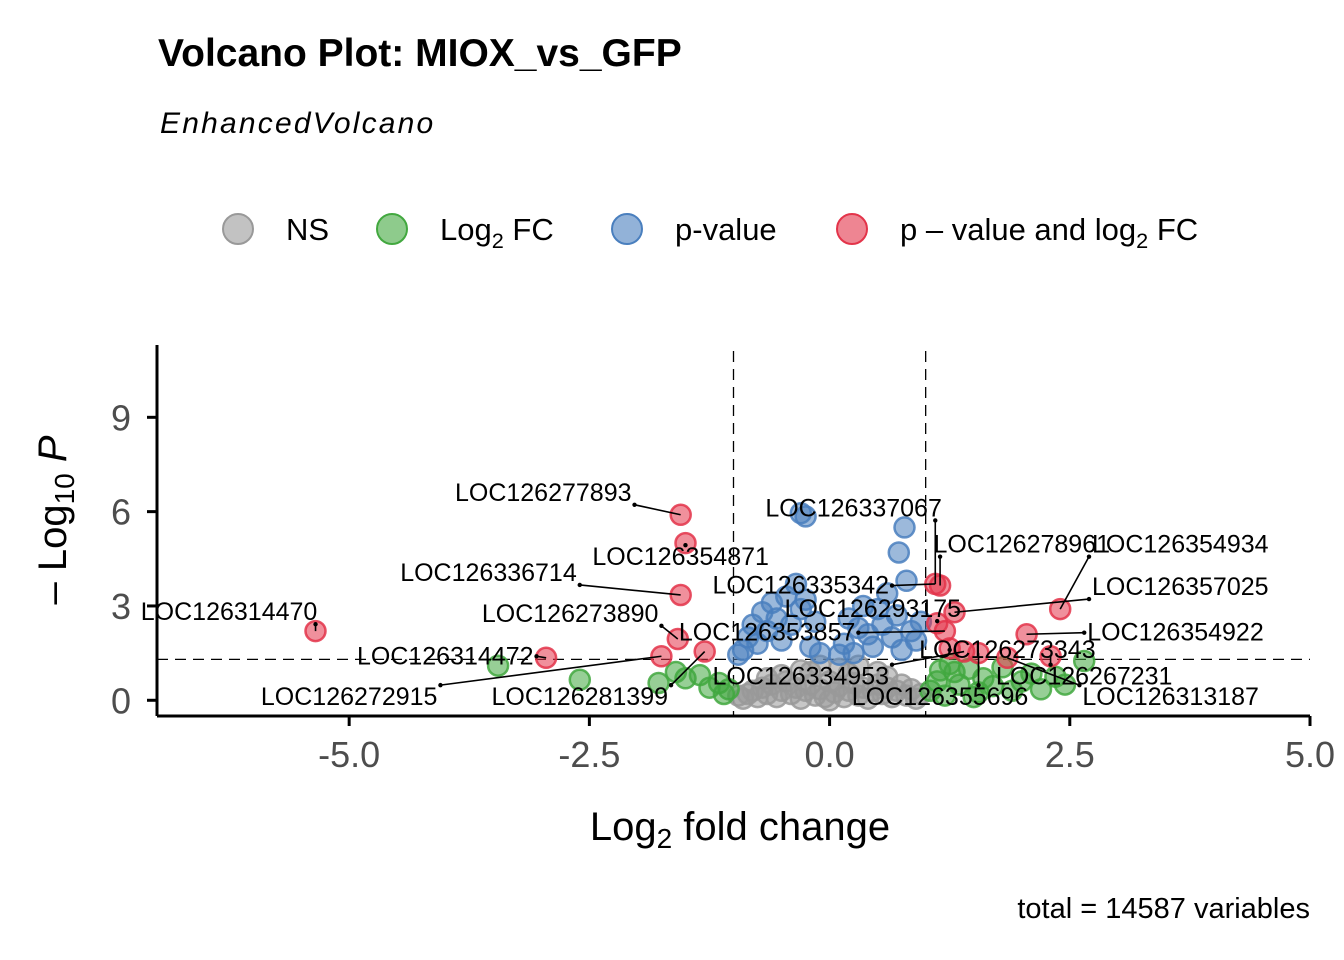  Describe the element at coordinates (940, 697) in the screenshot. I see `gene-label: LOC126355696` at that location.